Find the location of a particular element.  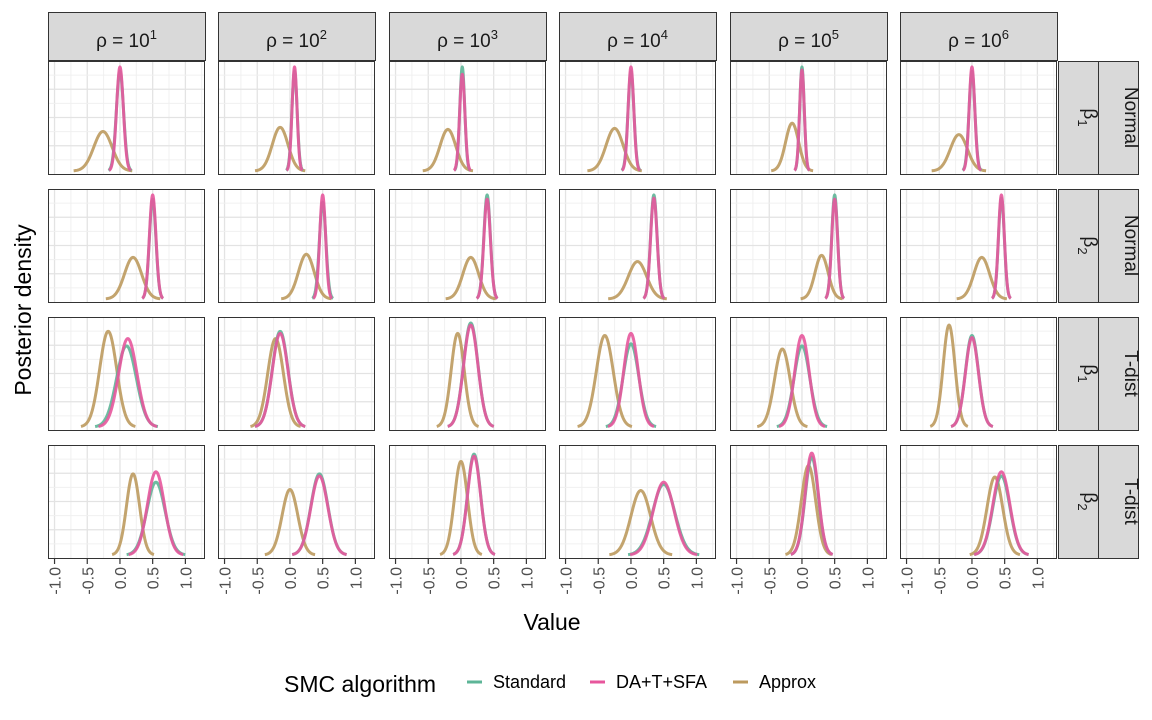

row-strip: β2 Normal is located at coordinates (1099, 246).